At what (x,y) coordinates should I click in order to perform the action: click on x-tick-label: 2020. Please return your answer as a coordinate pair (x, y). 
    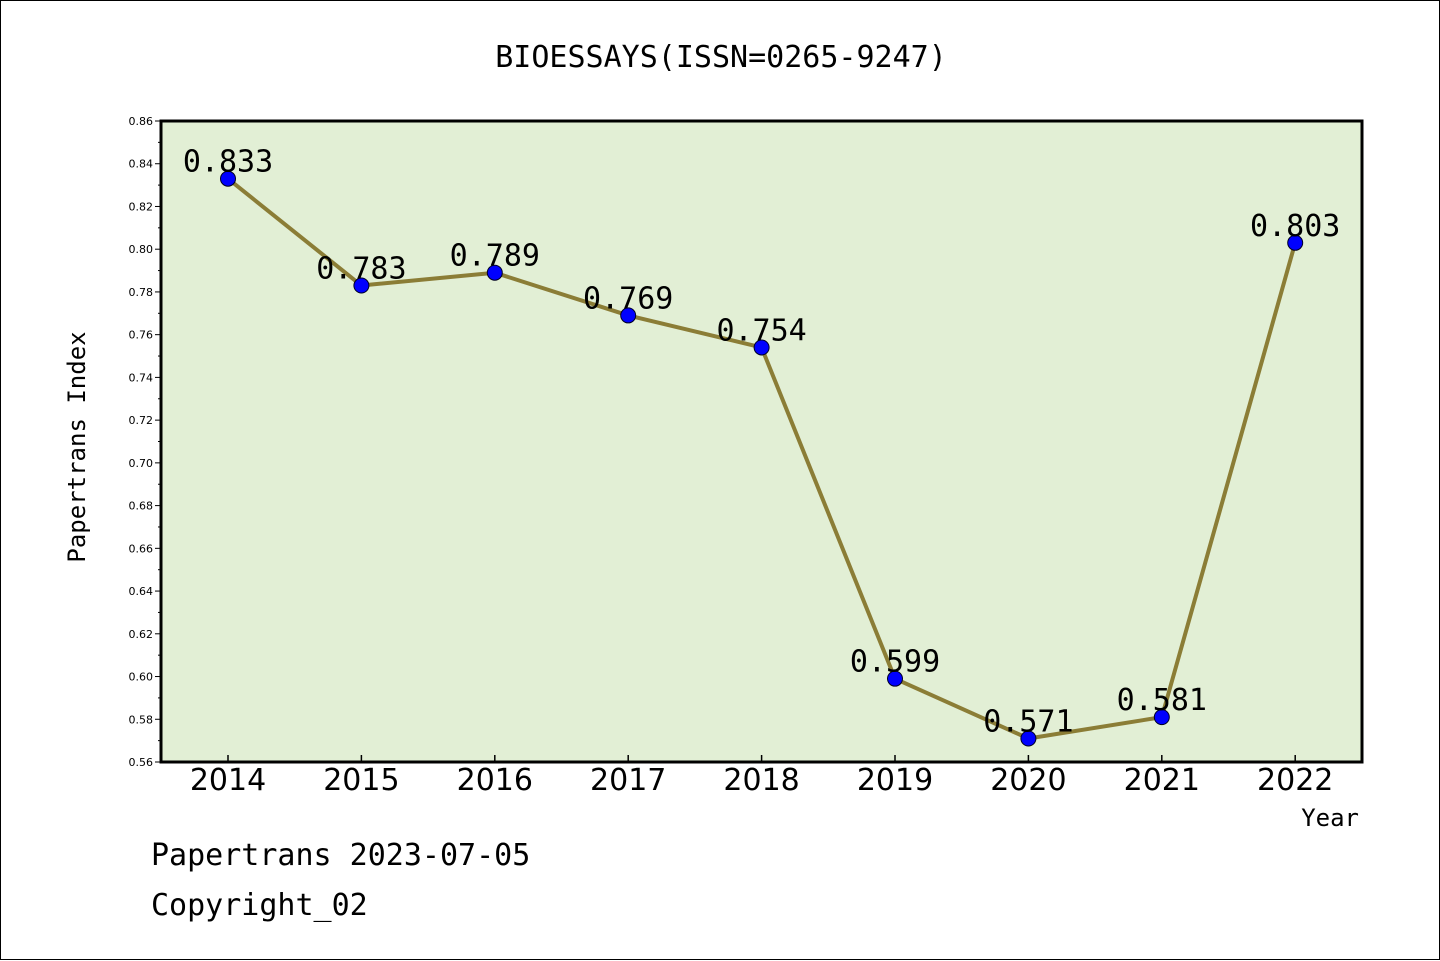
    Looking at the image, I should click on (1028, 780).